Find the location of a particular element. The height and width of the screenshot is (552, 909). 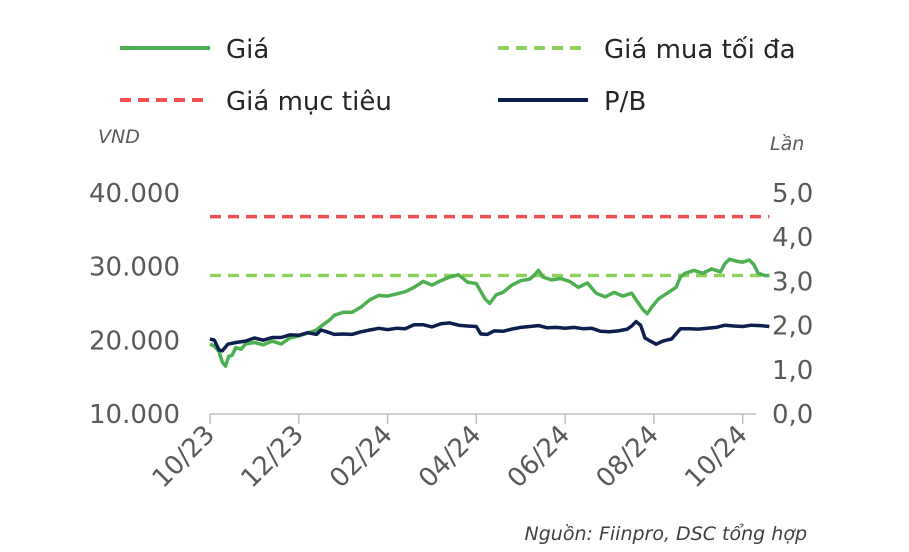

x-tick-label: 10/23 is located at coordinates (184, 457).